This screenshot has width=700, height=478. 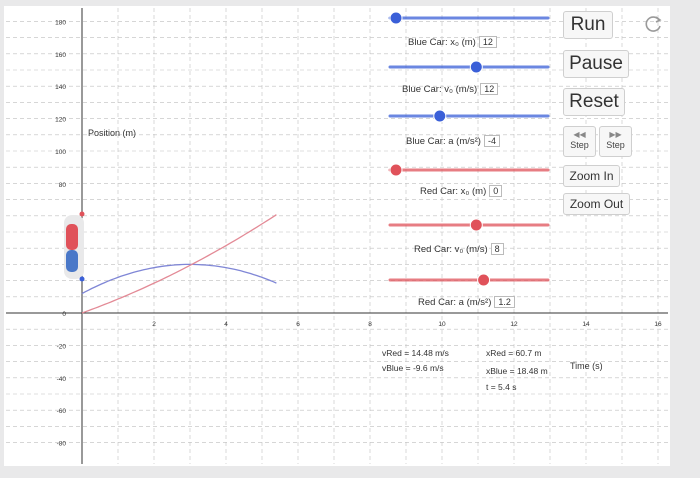 I want to click on y-tick-label: -40, so click(x=62, y=379).